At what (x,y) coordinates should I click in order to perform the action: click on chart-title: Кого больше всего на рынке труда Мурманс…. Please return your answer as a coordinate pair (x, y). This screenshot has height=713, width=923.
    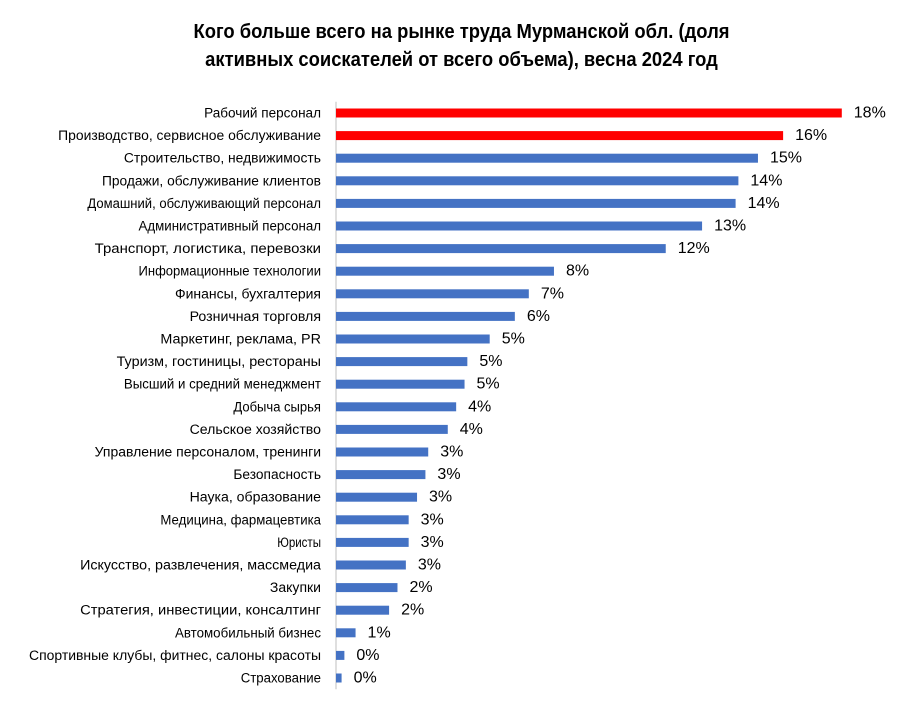
    Looking at the image, I should click on (461, 46).